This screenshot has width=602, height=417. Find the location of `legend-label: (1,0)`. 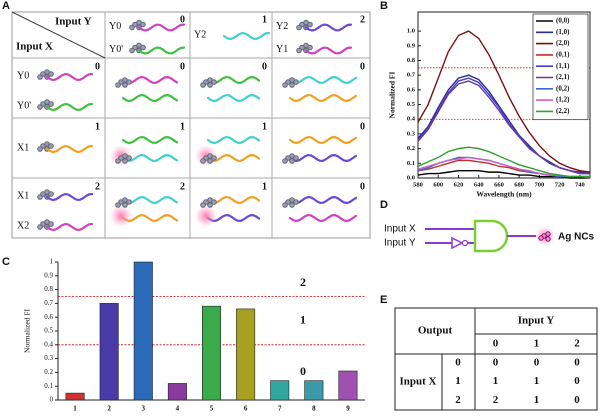

legend-label: (1,0) is located at coordinates (563, 32).